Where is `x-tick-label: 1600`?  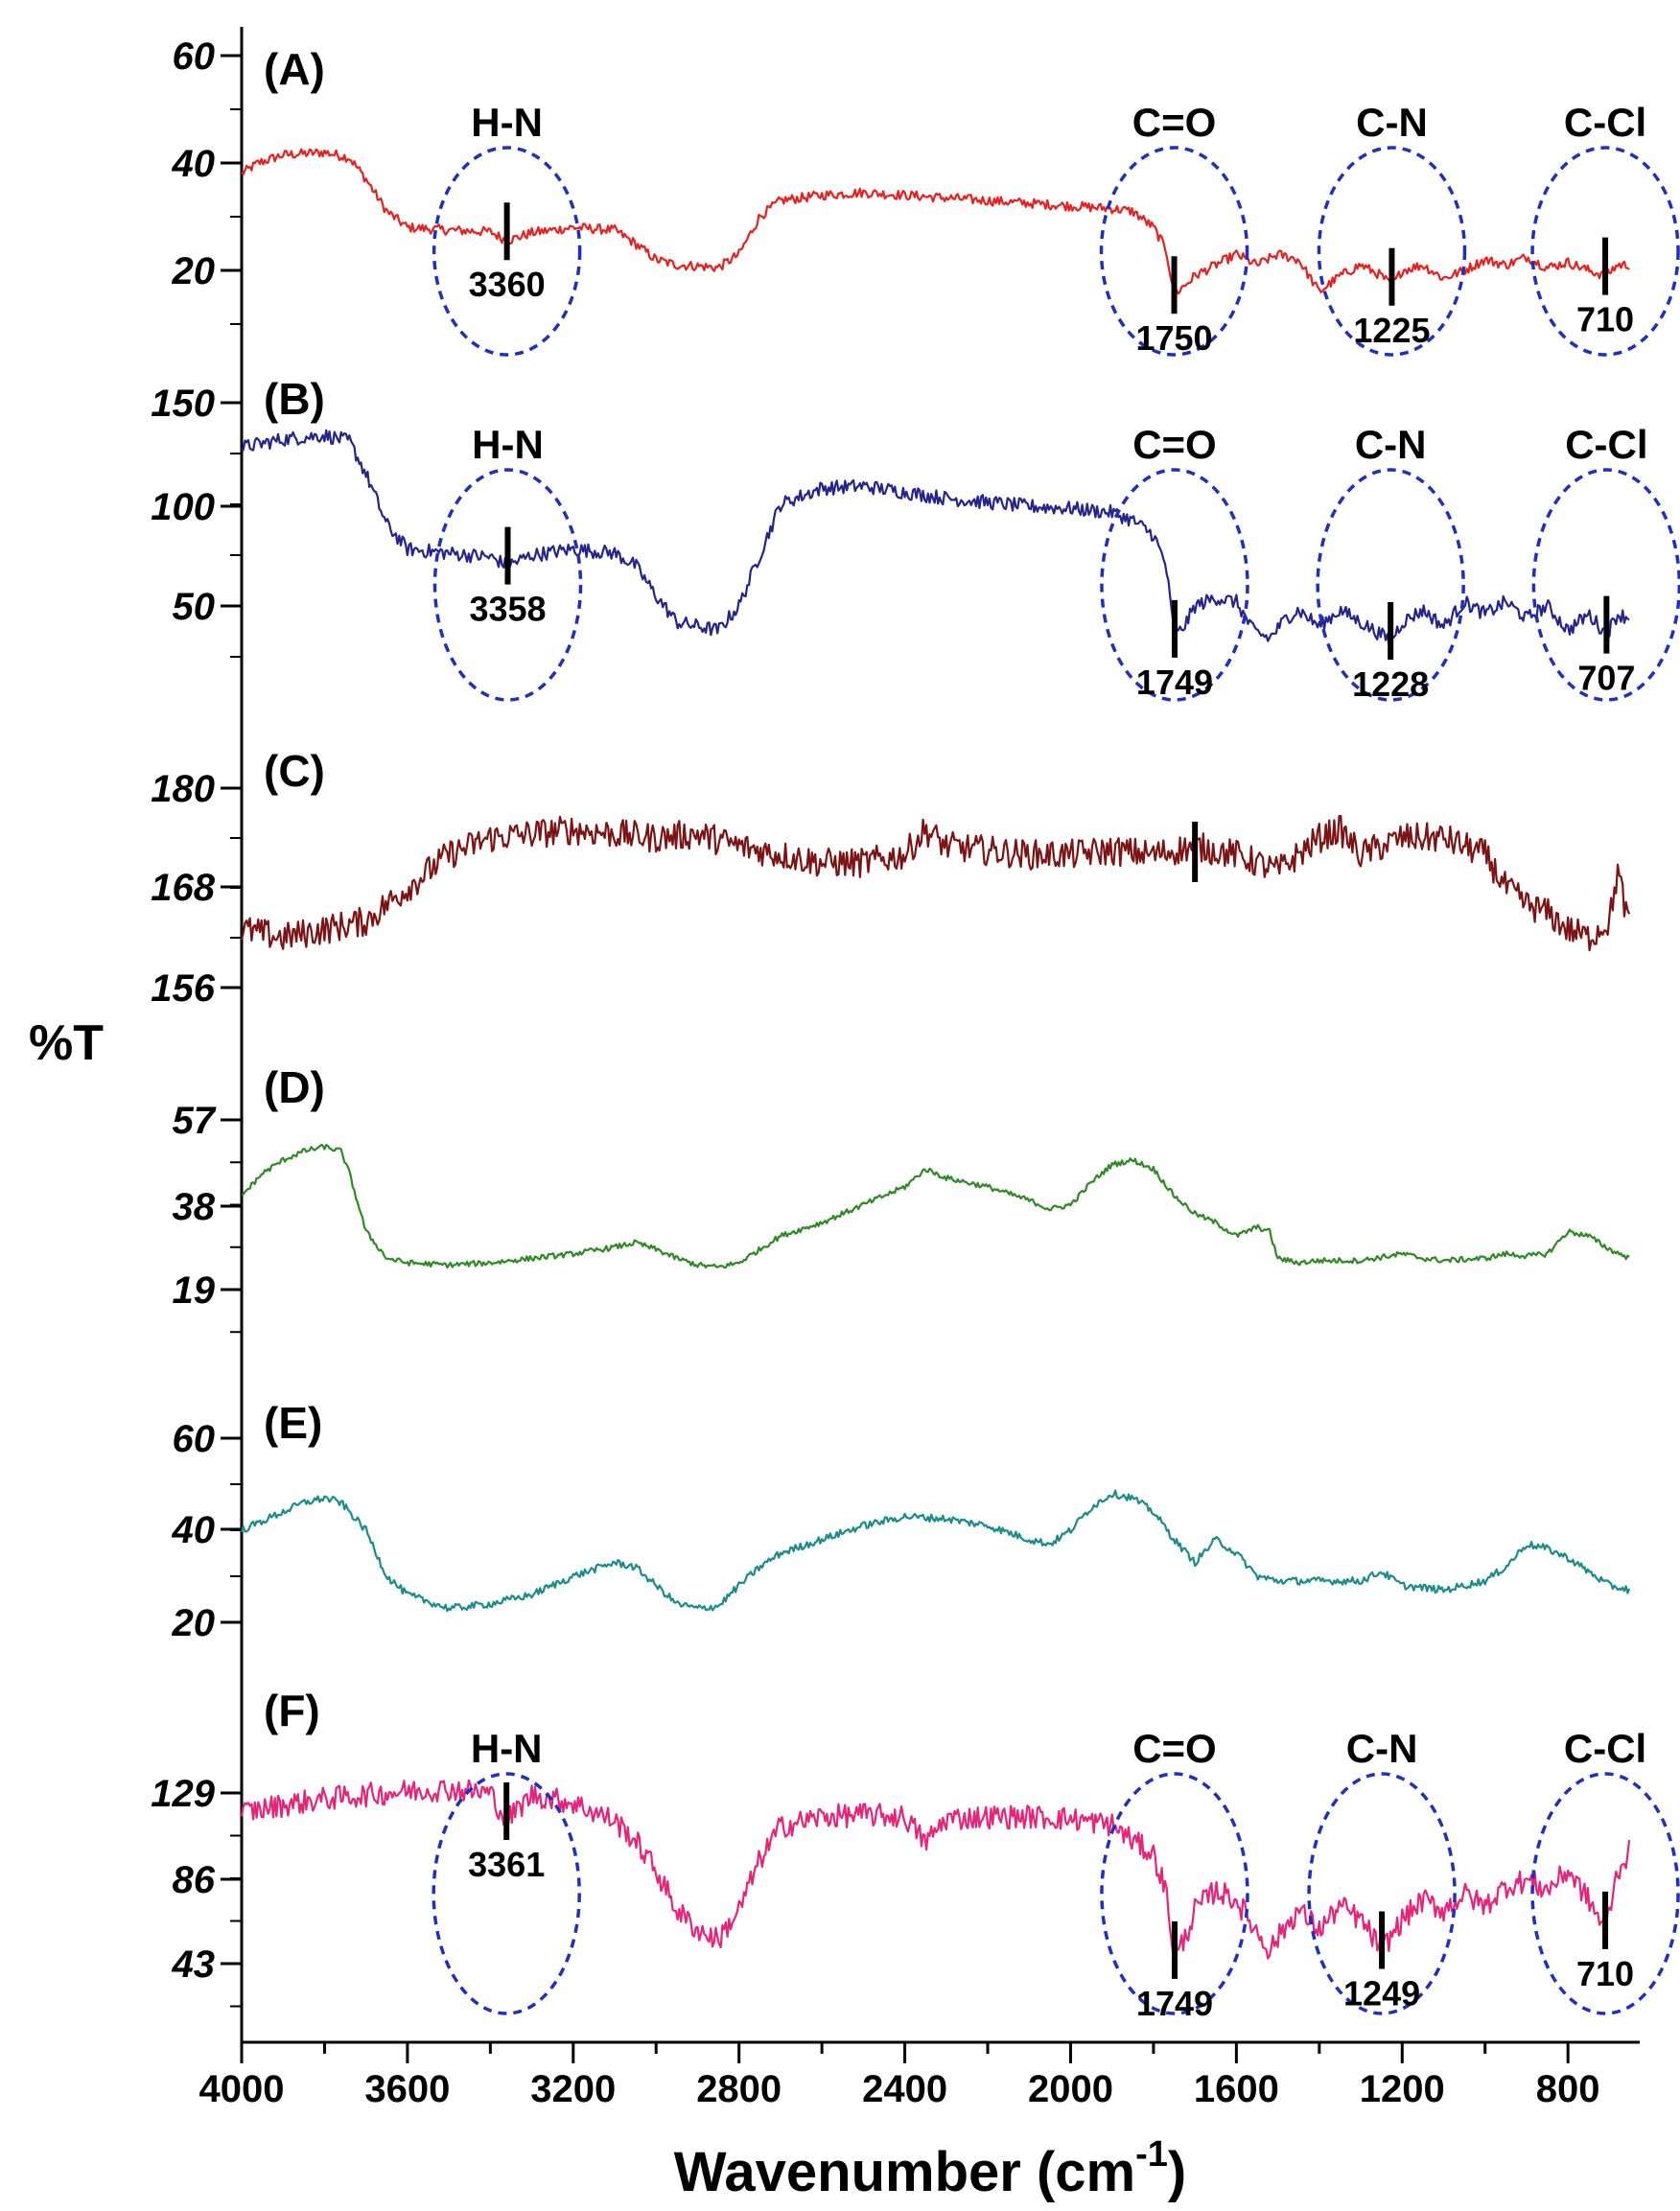 x-tick-label: 1600 is located at coordinates (1236, 2089).